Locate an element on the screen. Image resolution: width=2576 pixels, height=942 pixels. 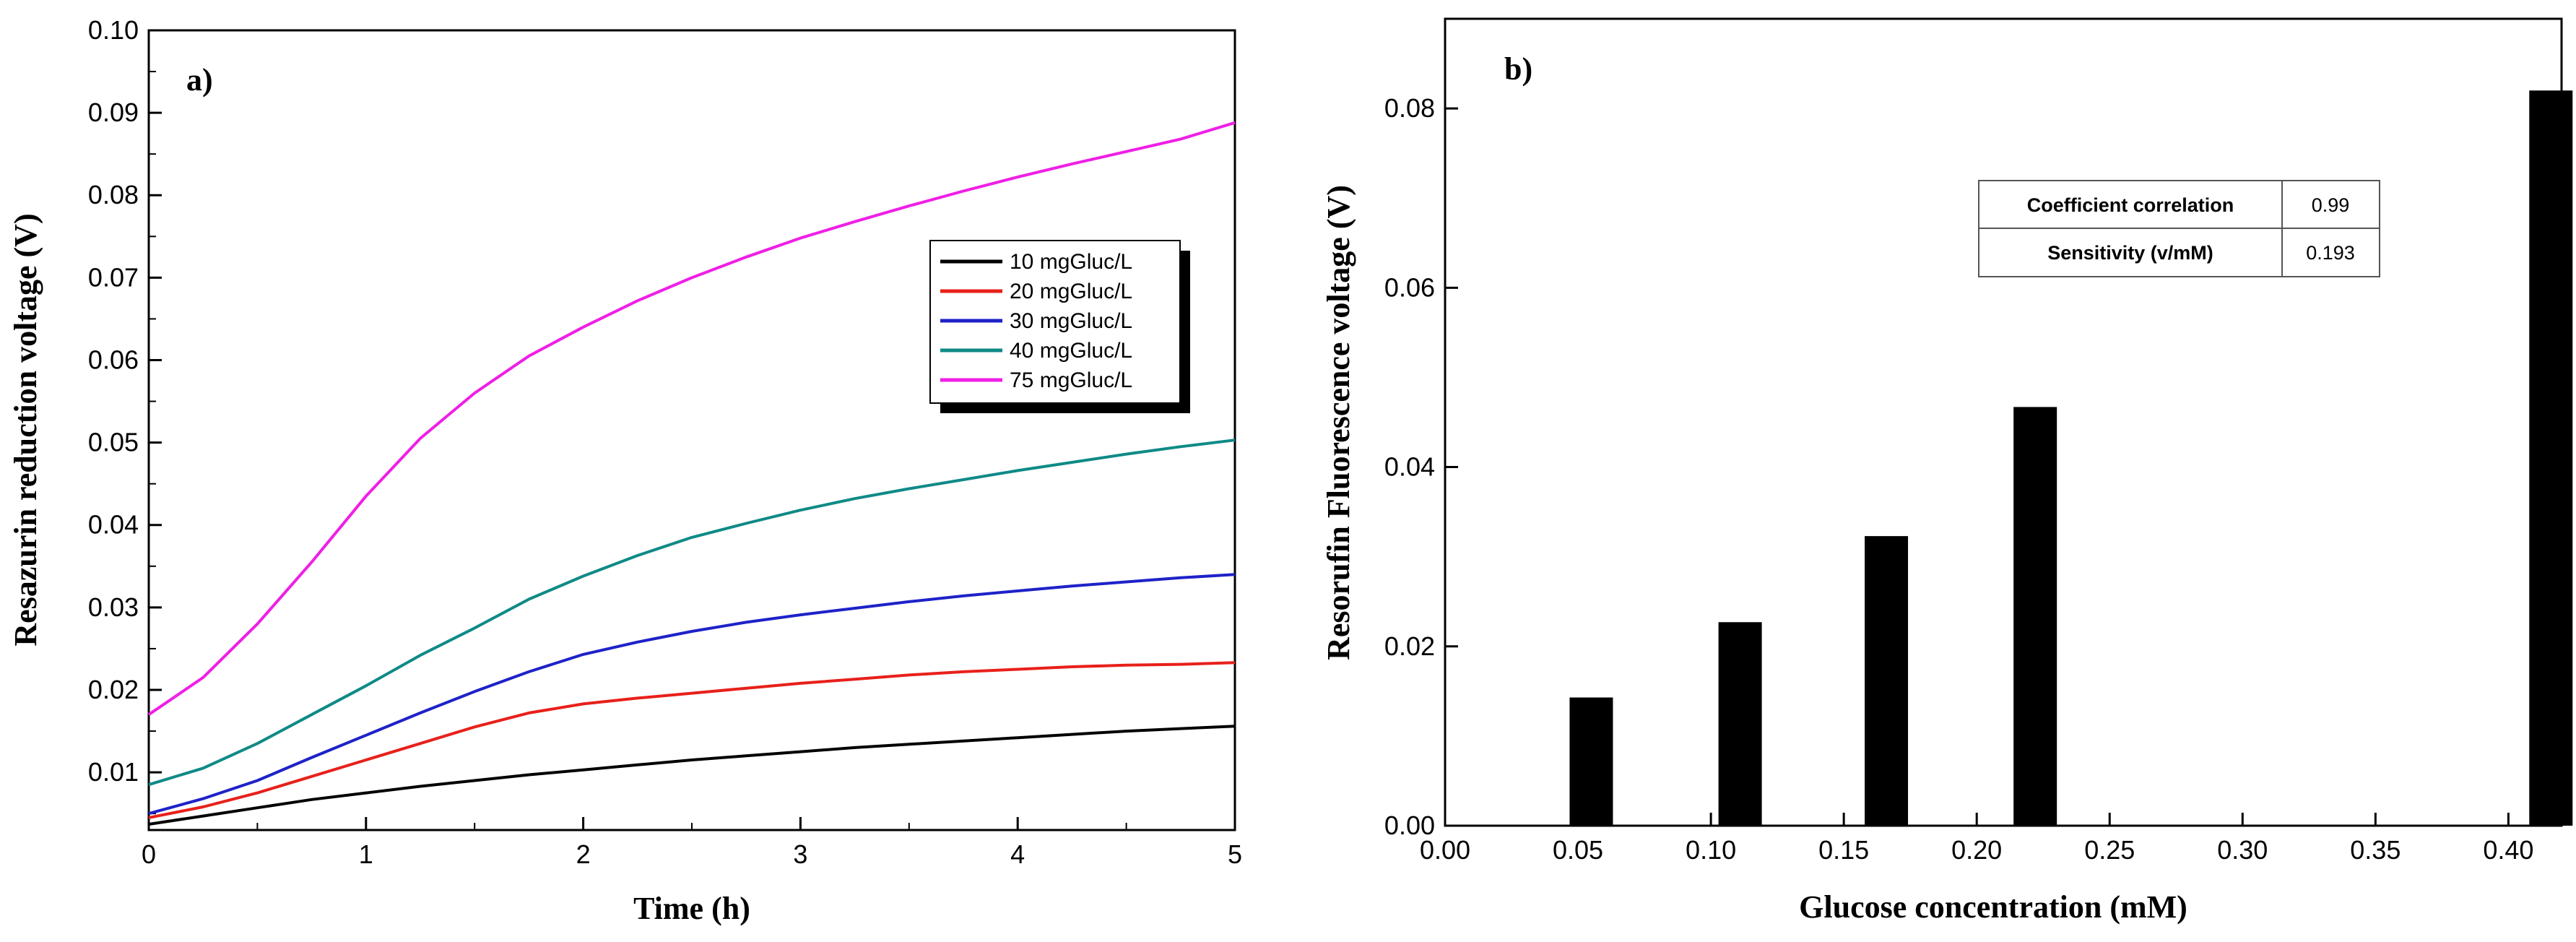
x-tick-label: 4 is located at coordinates (1017, 854).